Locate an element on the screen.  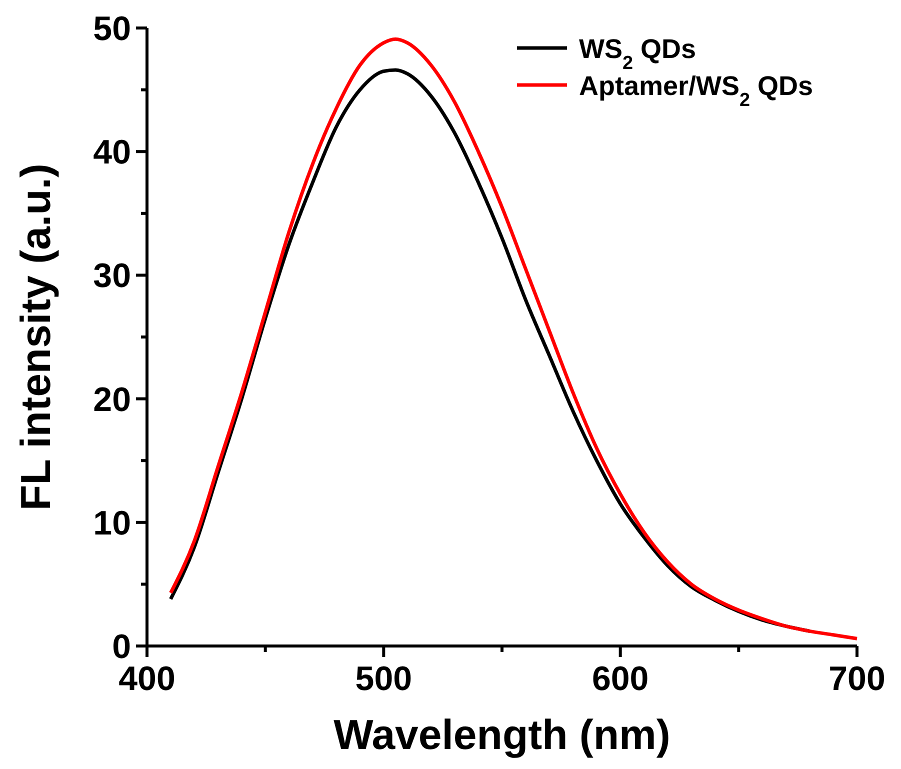
x-axis-title: Wavelength (nm) is located at coordinates (502, 734).